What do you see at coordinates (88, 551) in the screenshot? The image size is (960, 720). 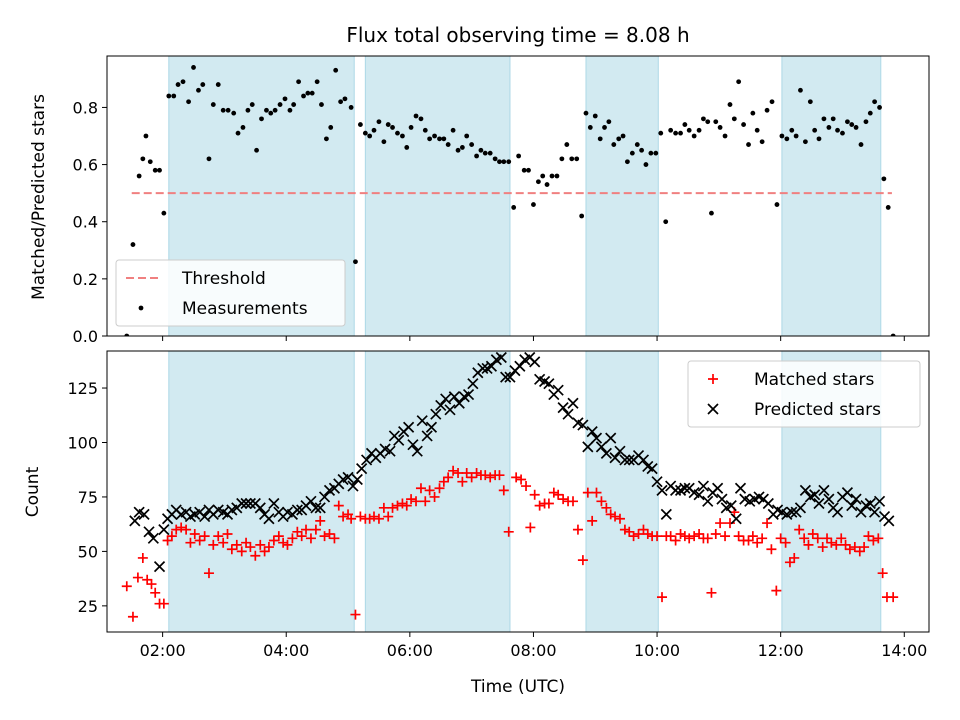 I see `y-tick-label: 50` at bounding box center [88, 551].